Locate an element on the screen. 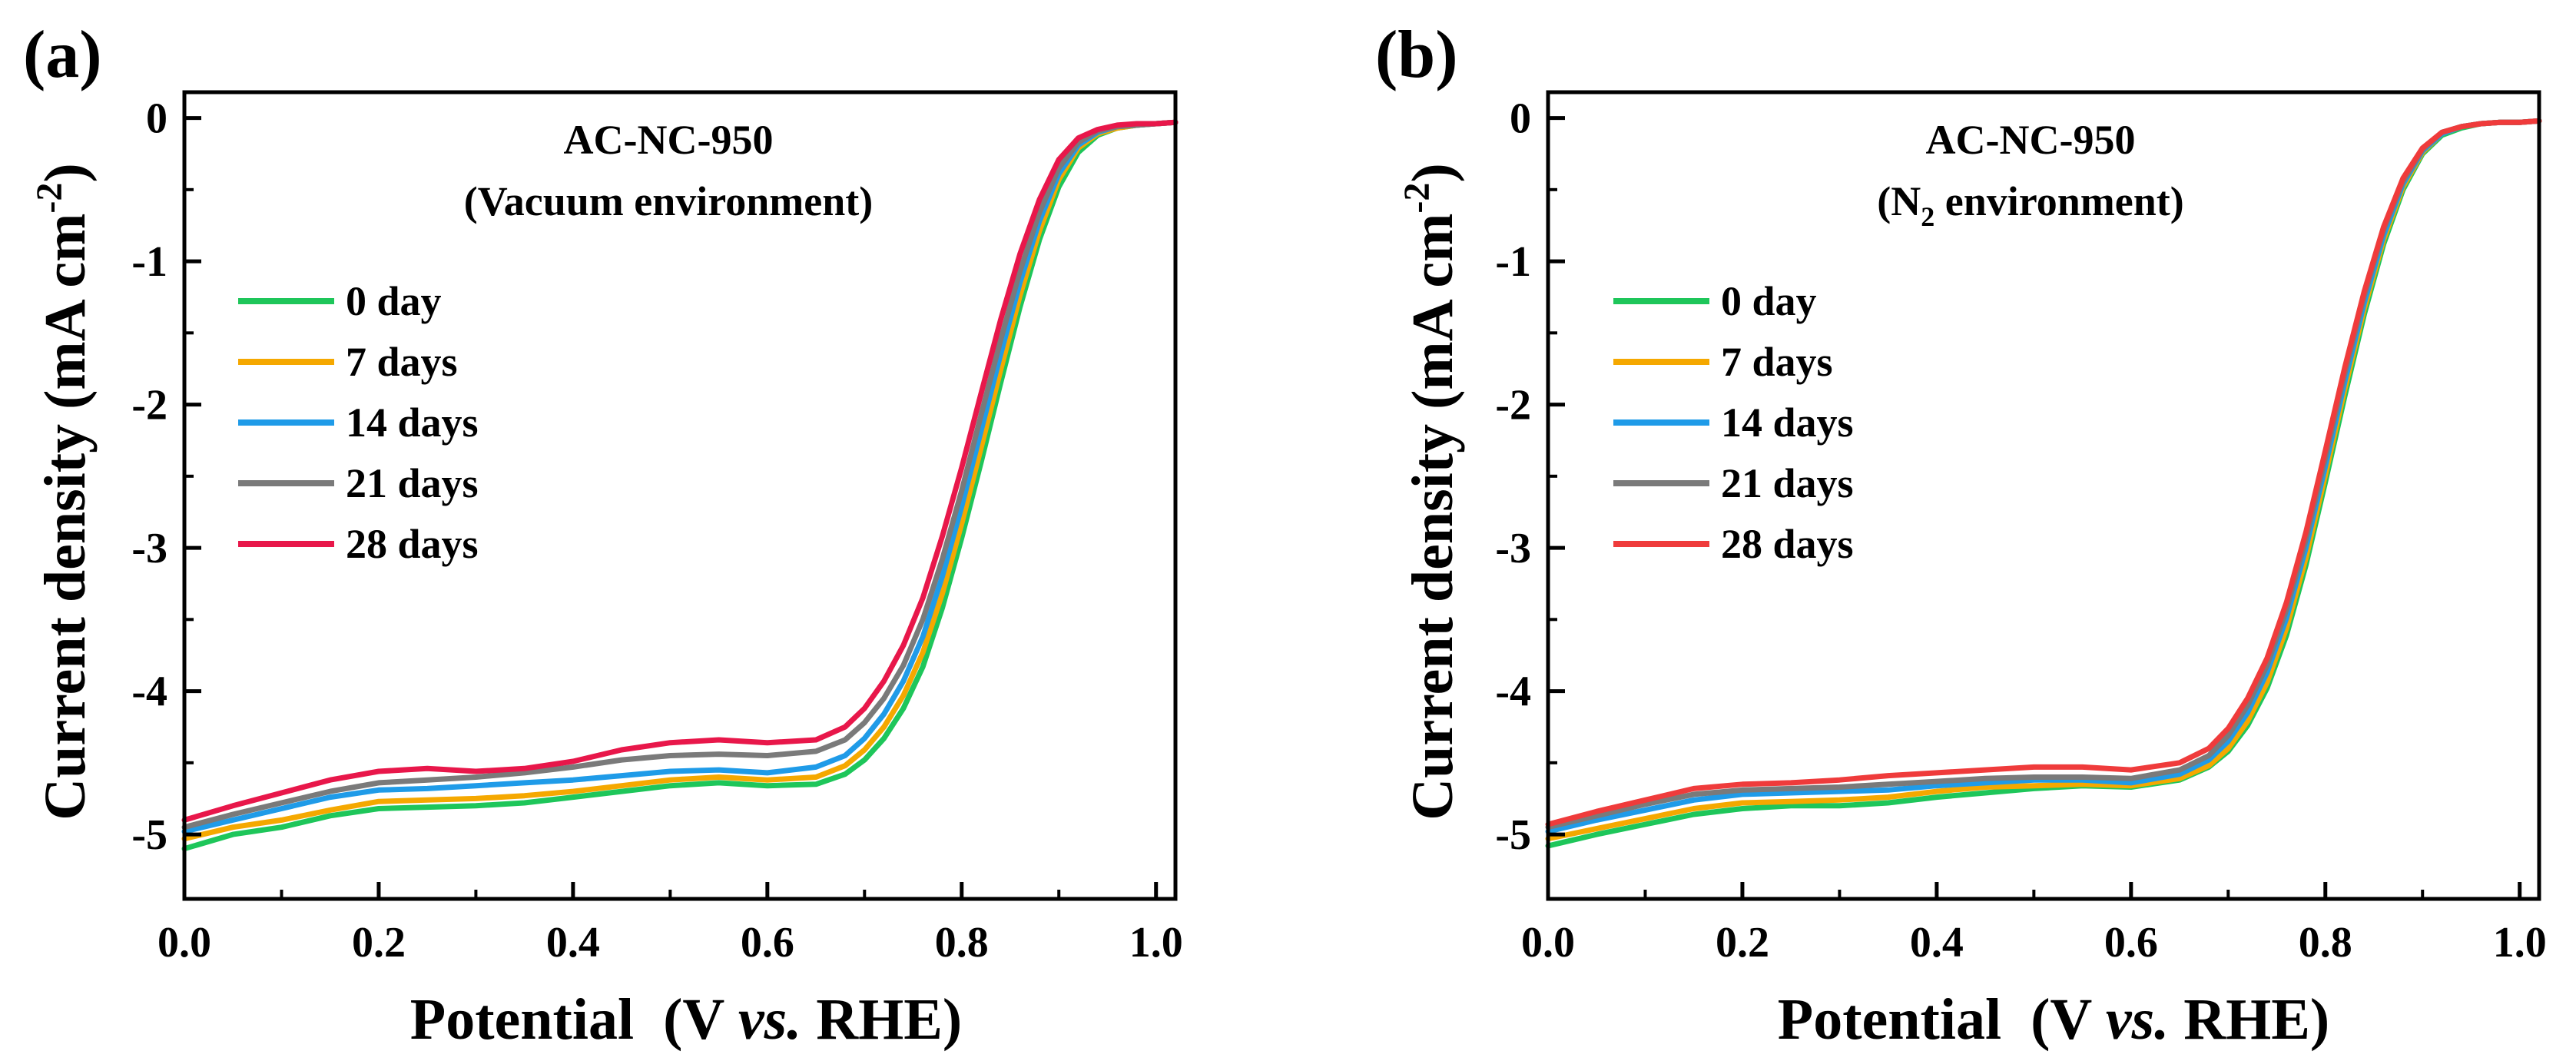 This screenshot has height=1061, width=2576. panel-a-x-tick-label: 0.6 is located at coordinates (767, 943).